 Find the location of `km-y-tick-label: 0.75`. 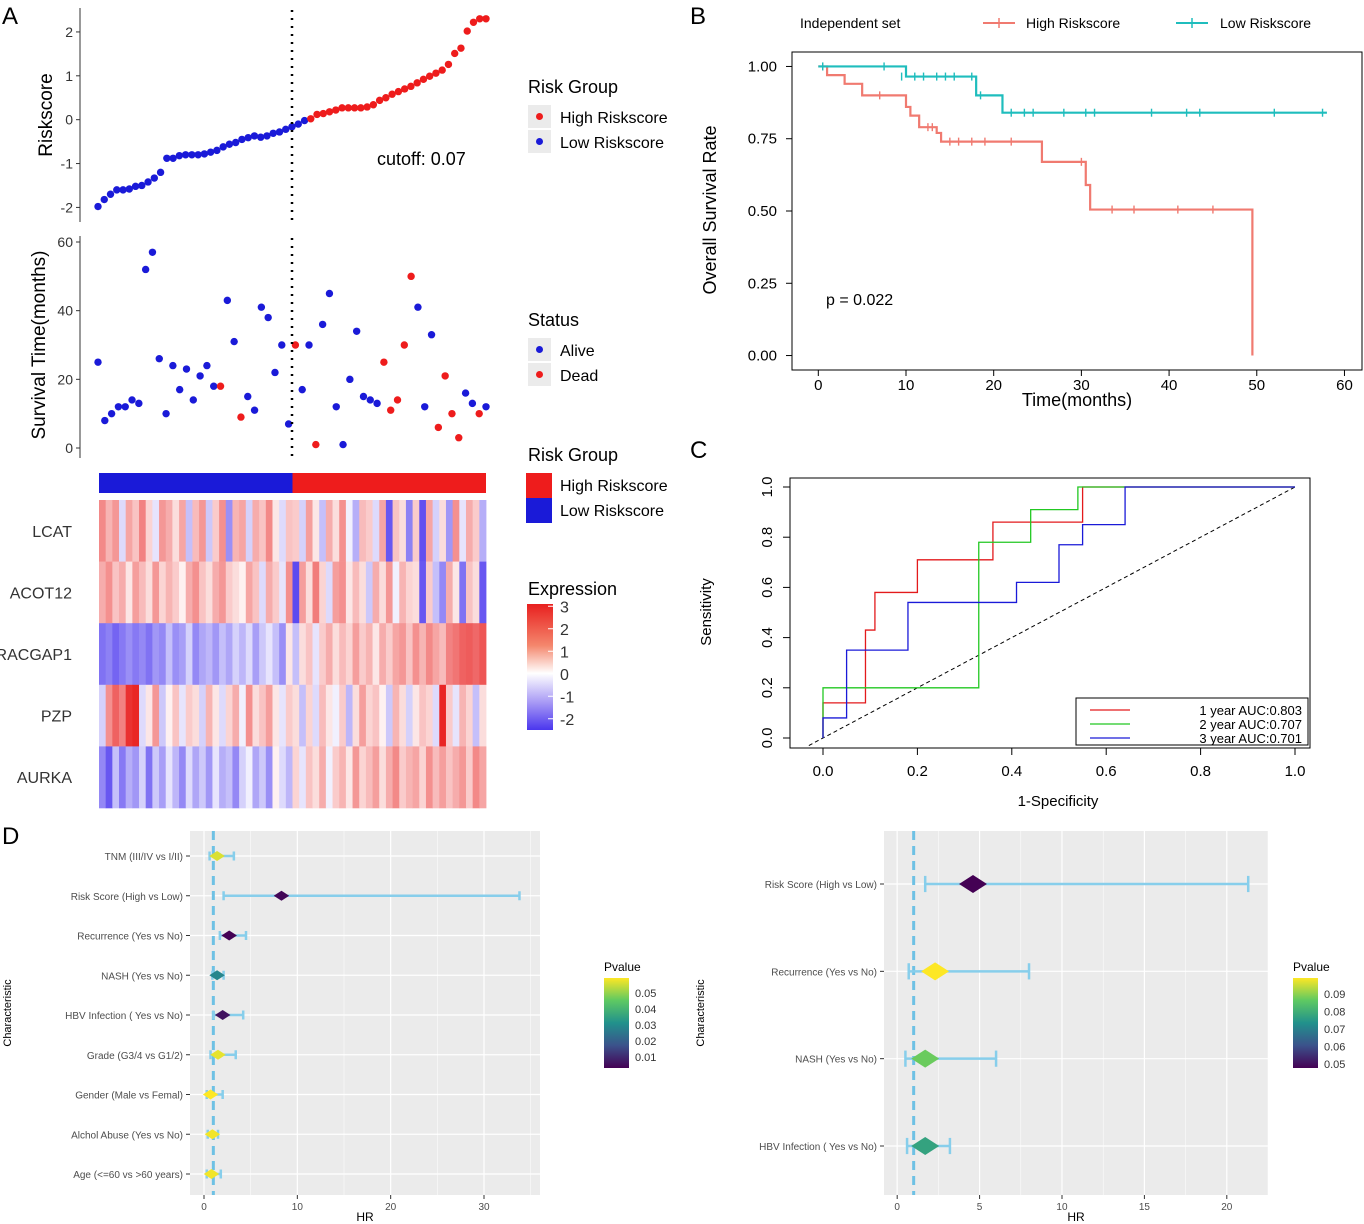

km-y-tick-label: 0.75 is located at coordinates (762, 139).